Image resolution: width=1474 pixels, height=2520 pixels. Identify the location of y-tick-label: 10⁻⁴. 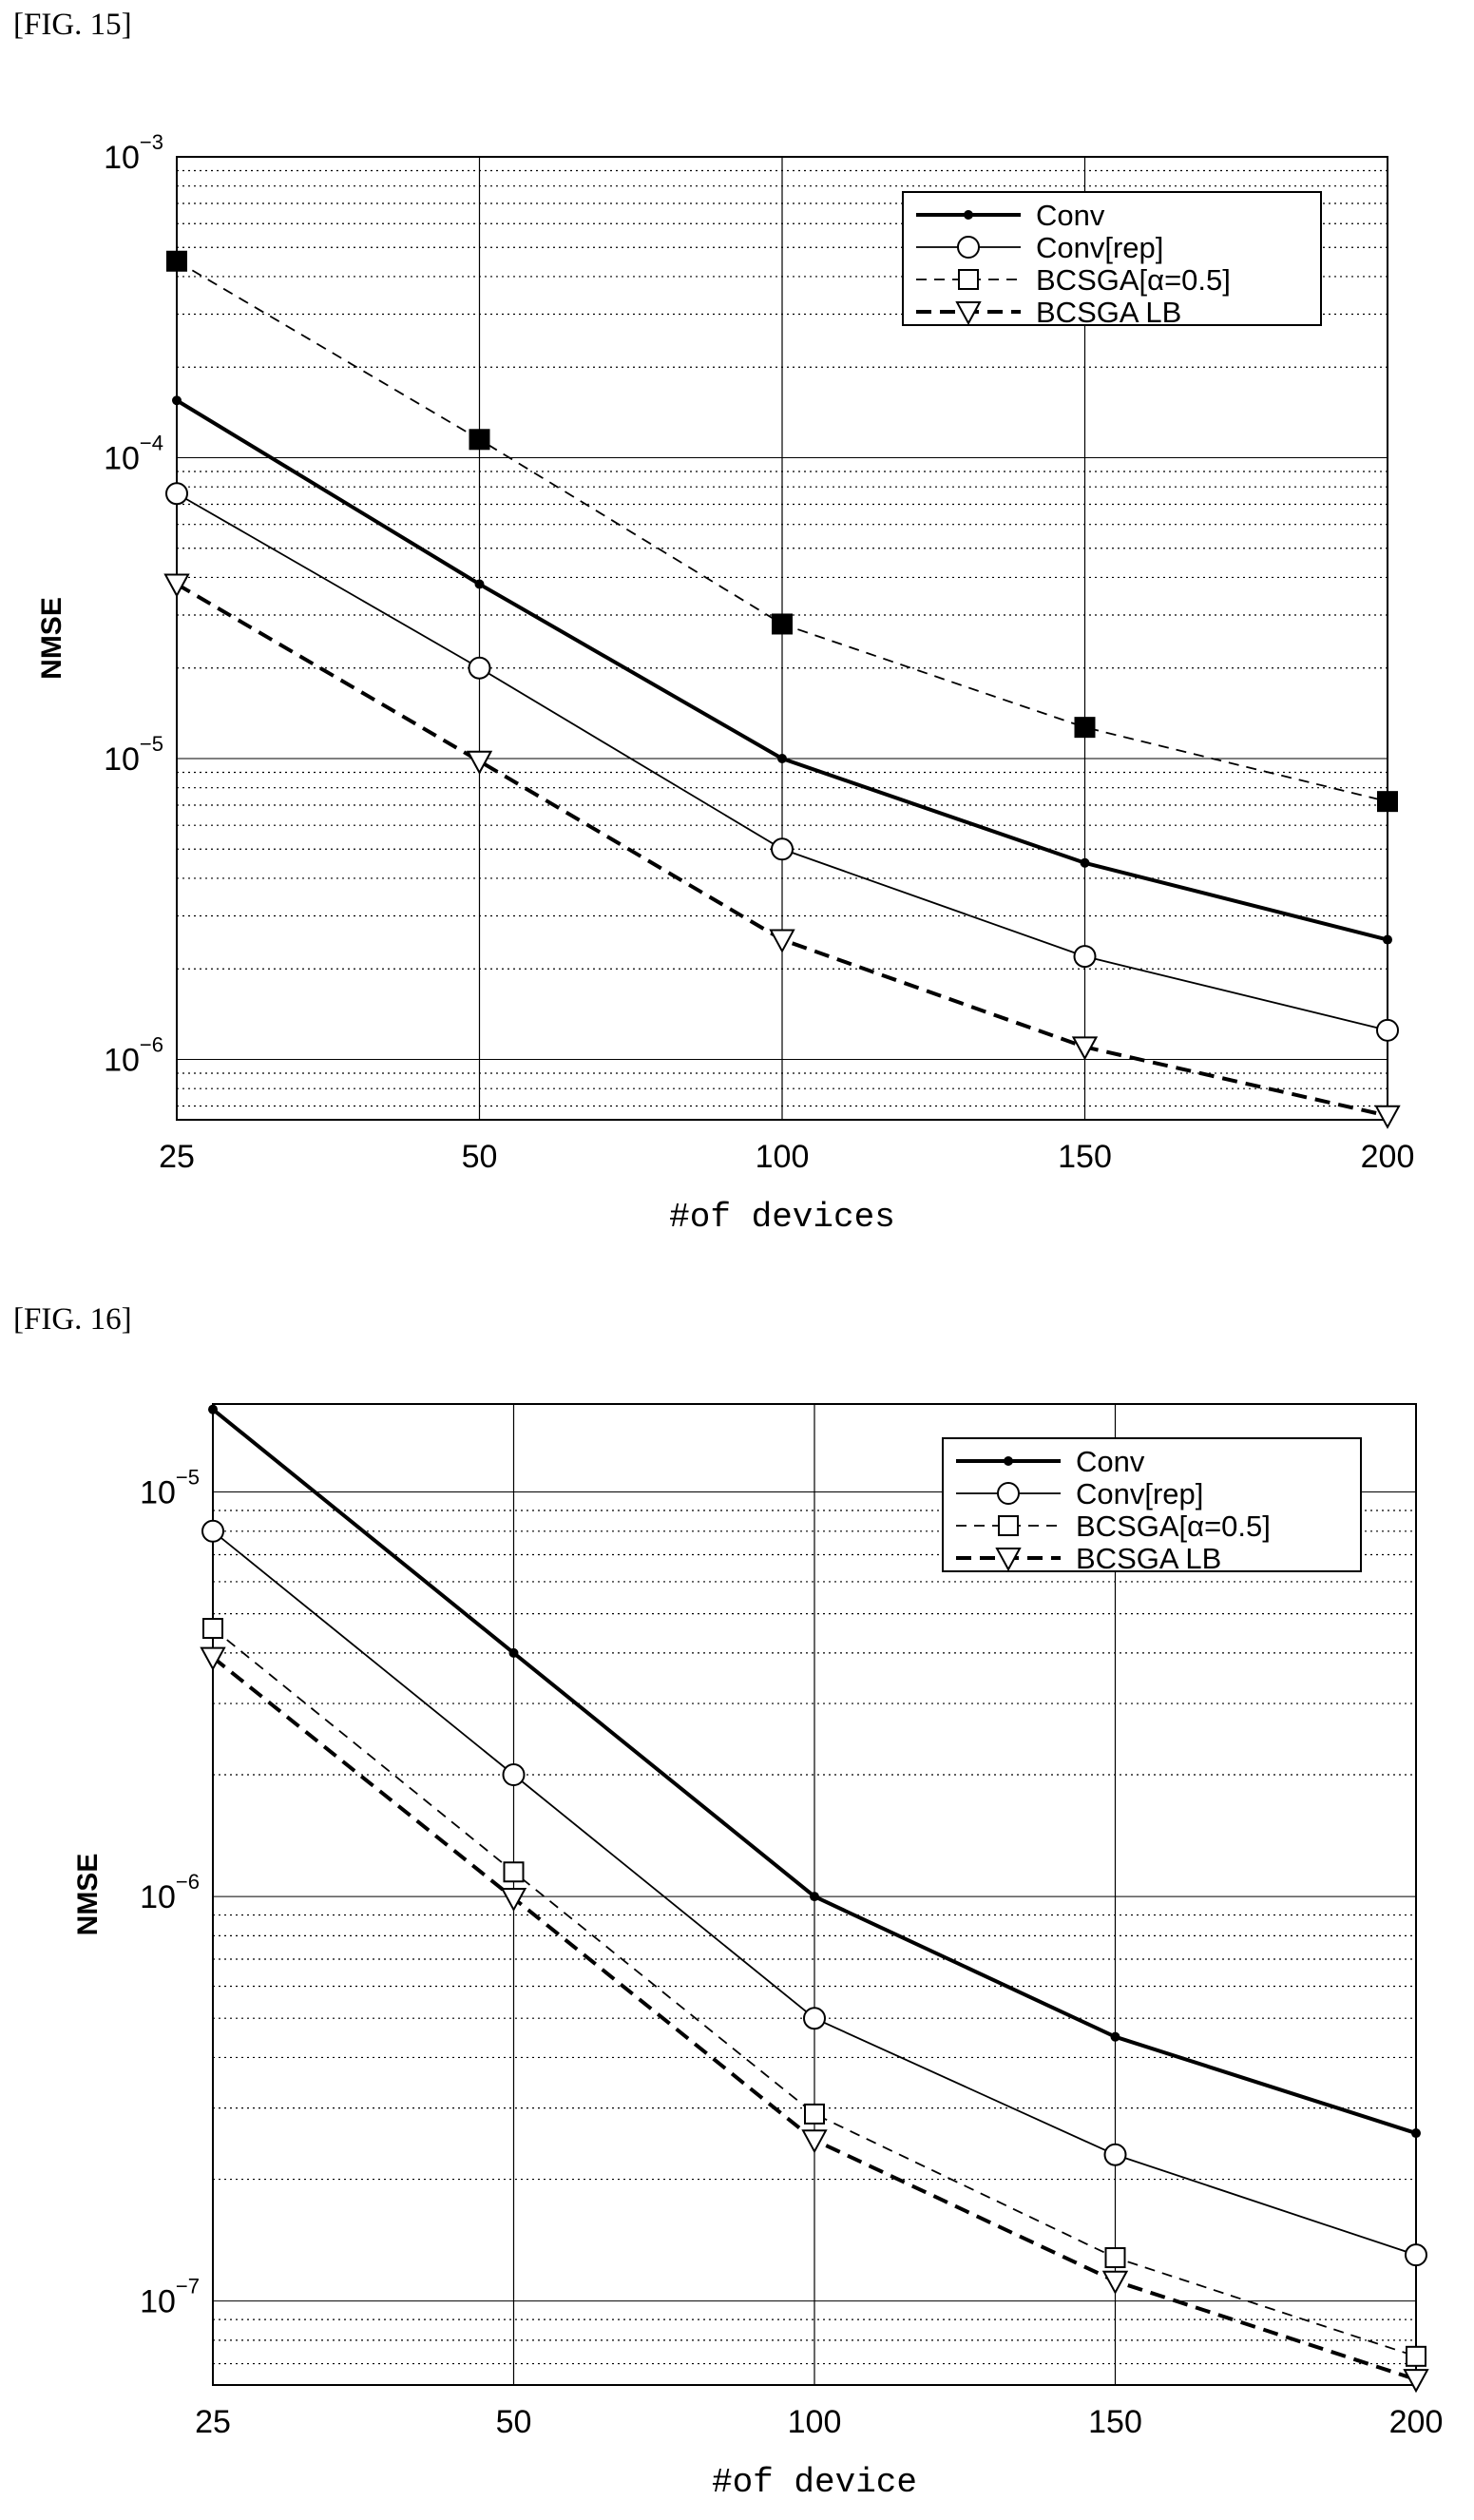
(133, 453).